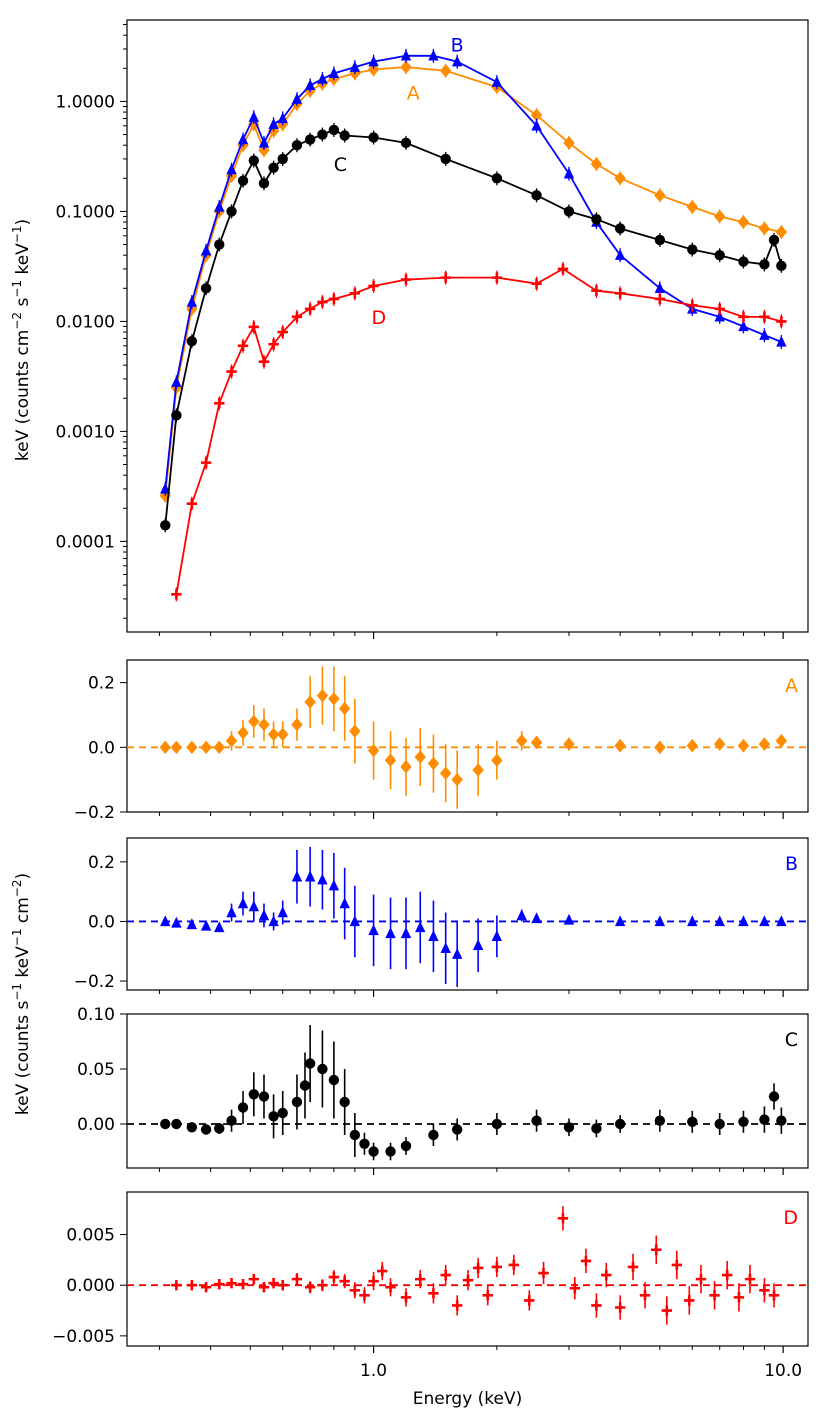 This screenshot has width=830, height=1420. What do you see at coordinates (791, 864) in the screenshot?
I see `panel-label-B: B` at bounding box center [791, 864].